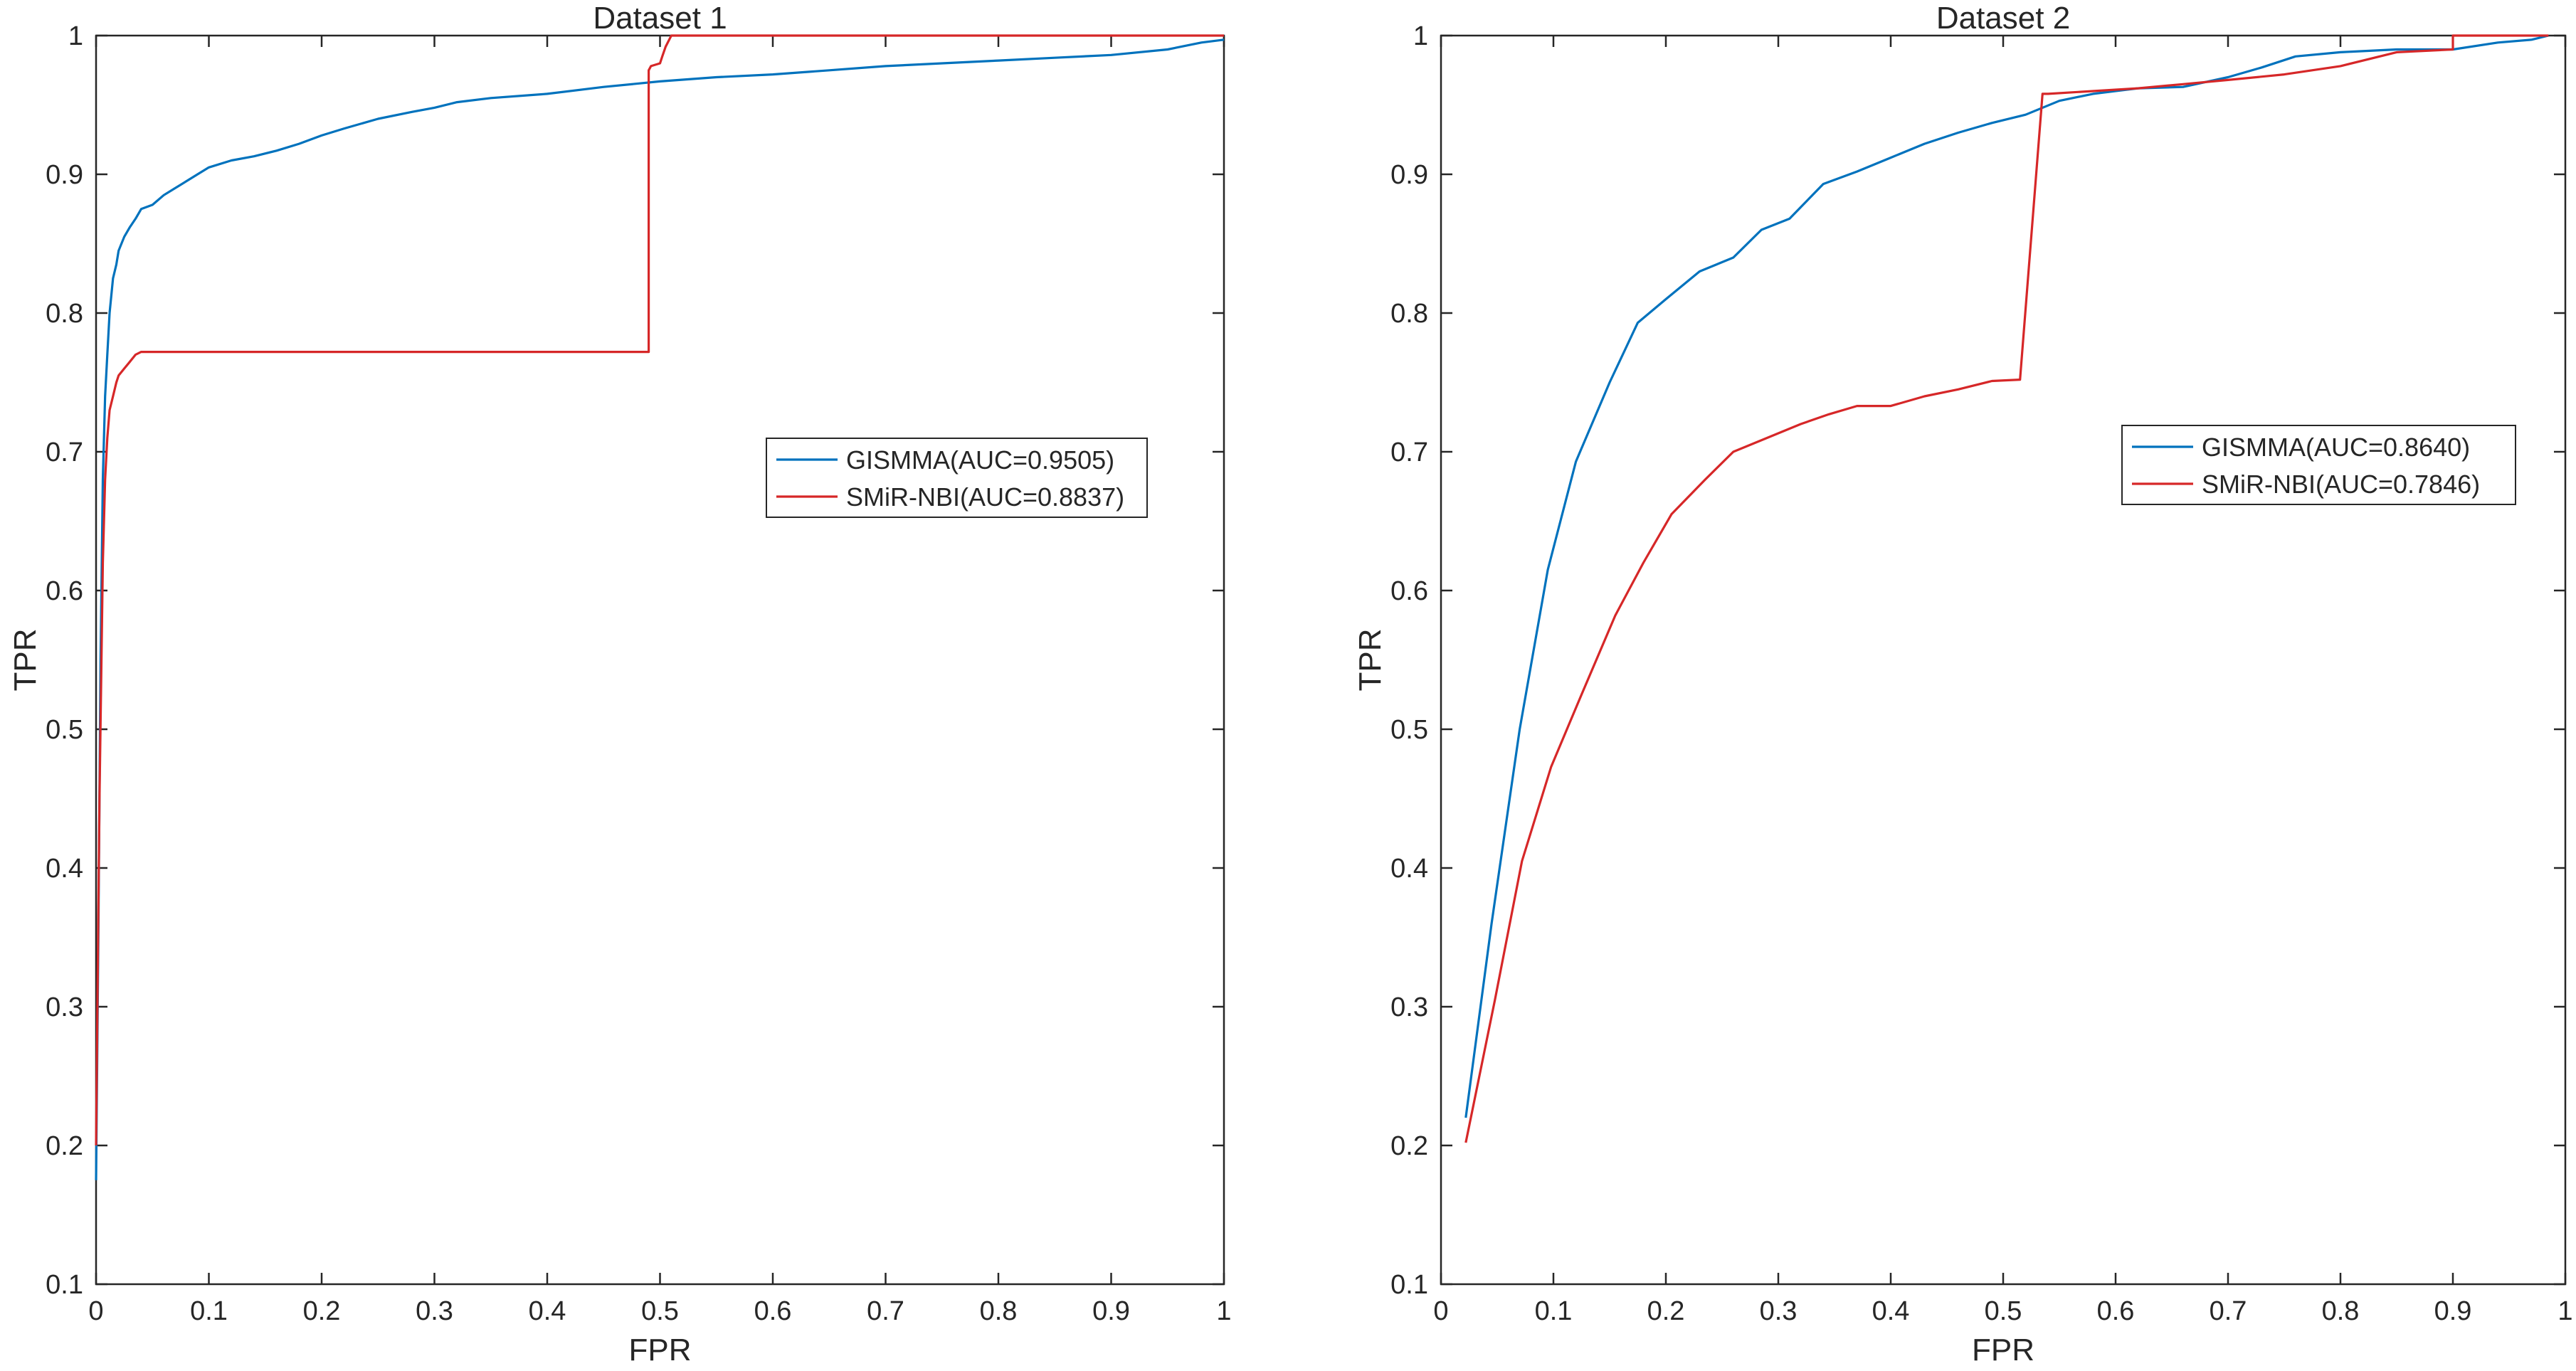  What do you see at coordinates (660, 18) in the screenshot?
I see `chart-title: Dataset 1` at bounding box center [660, 18].